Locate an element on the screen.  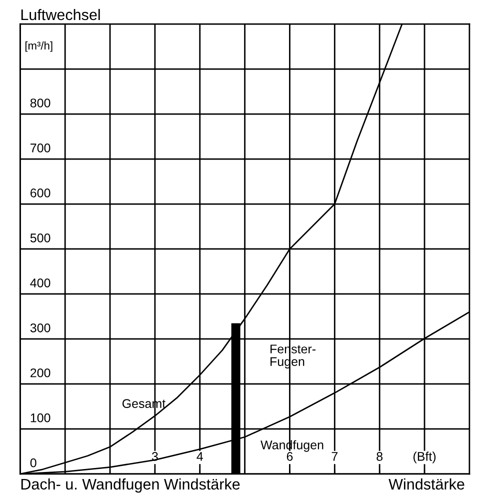
x-tick-label: 4 is located at coordinates (199, 456).